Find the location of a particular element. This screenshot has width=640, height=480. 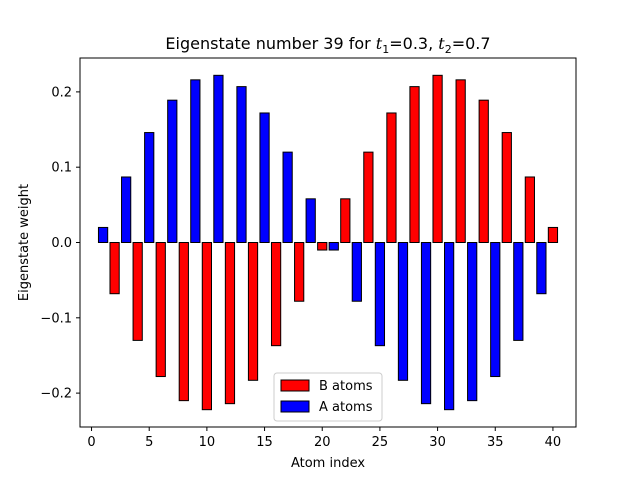

x-axis-label: Atom index is located at coordinates (328, 463).